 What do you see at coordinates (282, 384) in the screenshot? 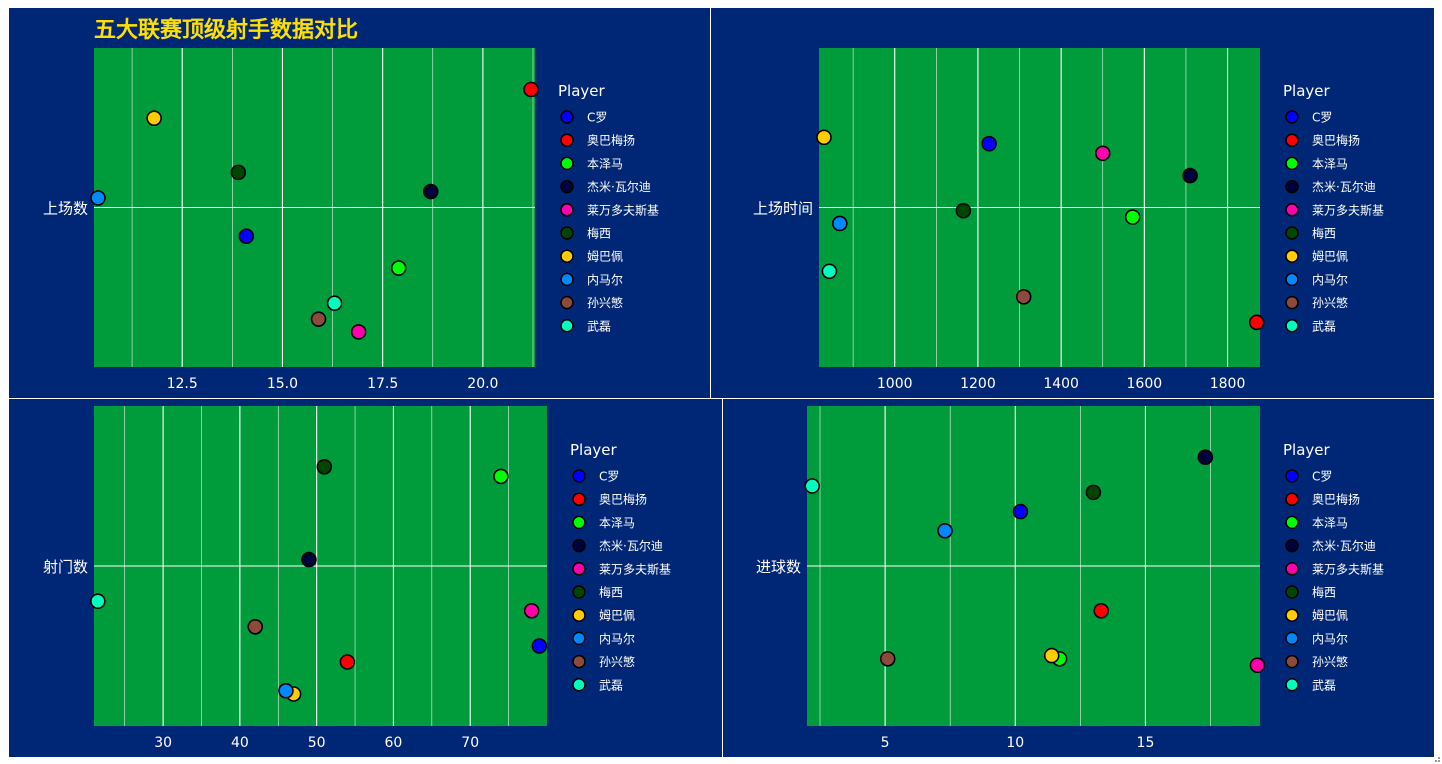
I see `x-tick-label: 15.0` at bounding box center [282, 384].